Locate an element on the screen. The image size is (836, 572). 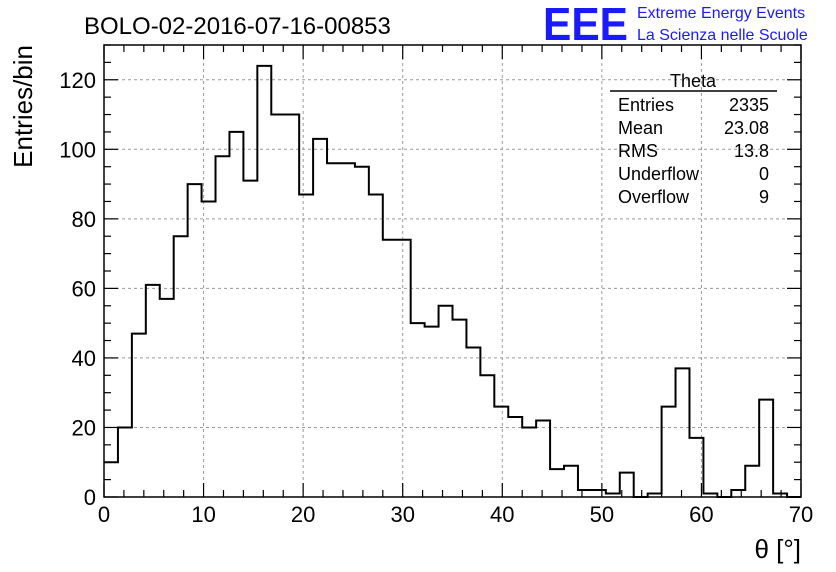
x-tick-label: 10 is located at coordinates (203, 514).